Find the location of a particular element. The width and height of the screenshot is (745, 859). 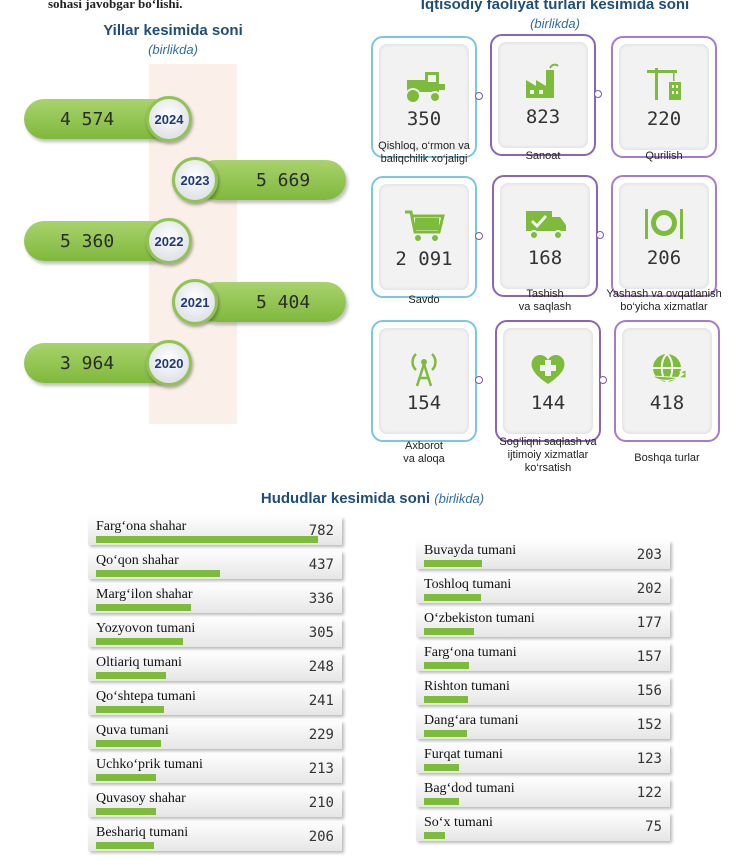

region-name: Uchko‘prik tumani is located at coordinates (149, 764).